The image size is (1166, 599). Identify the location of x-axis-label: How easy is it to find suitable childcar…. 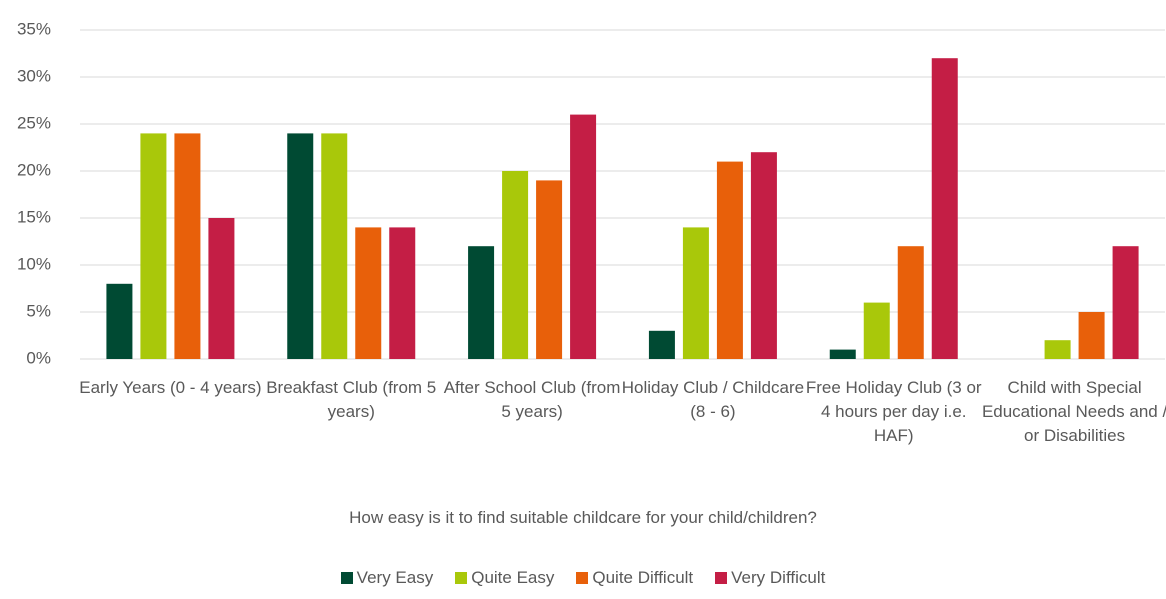
(583, 517).